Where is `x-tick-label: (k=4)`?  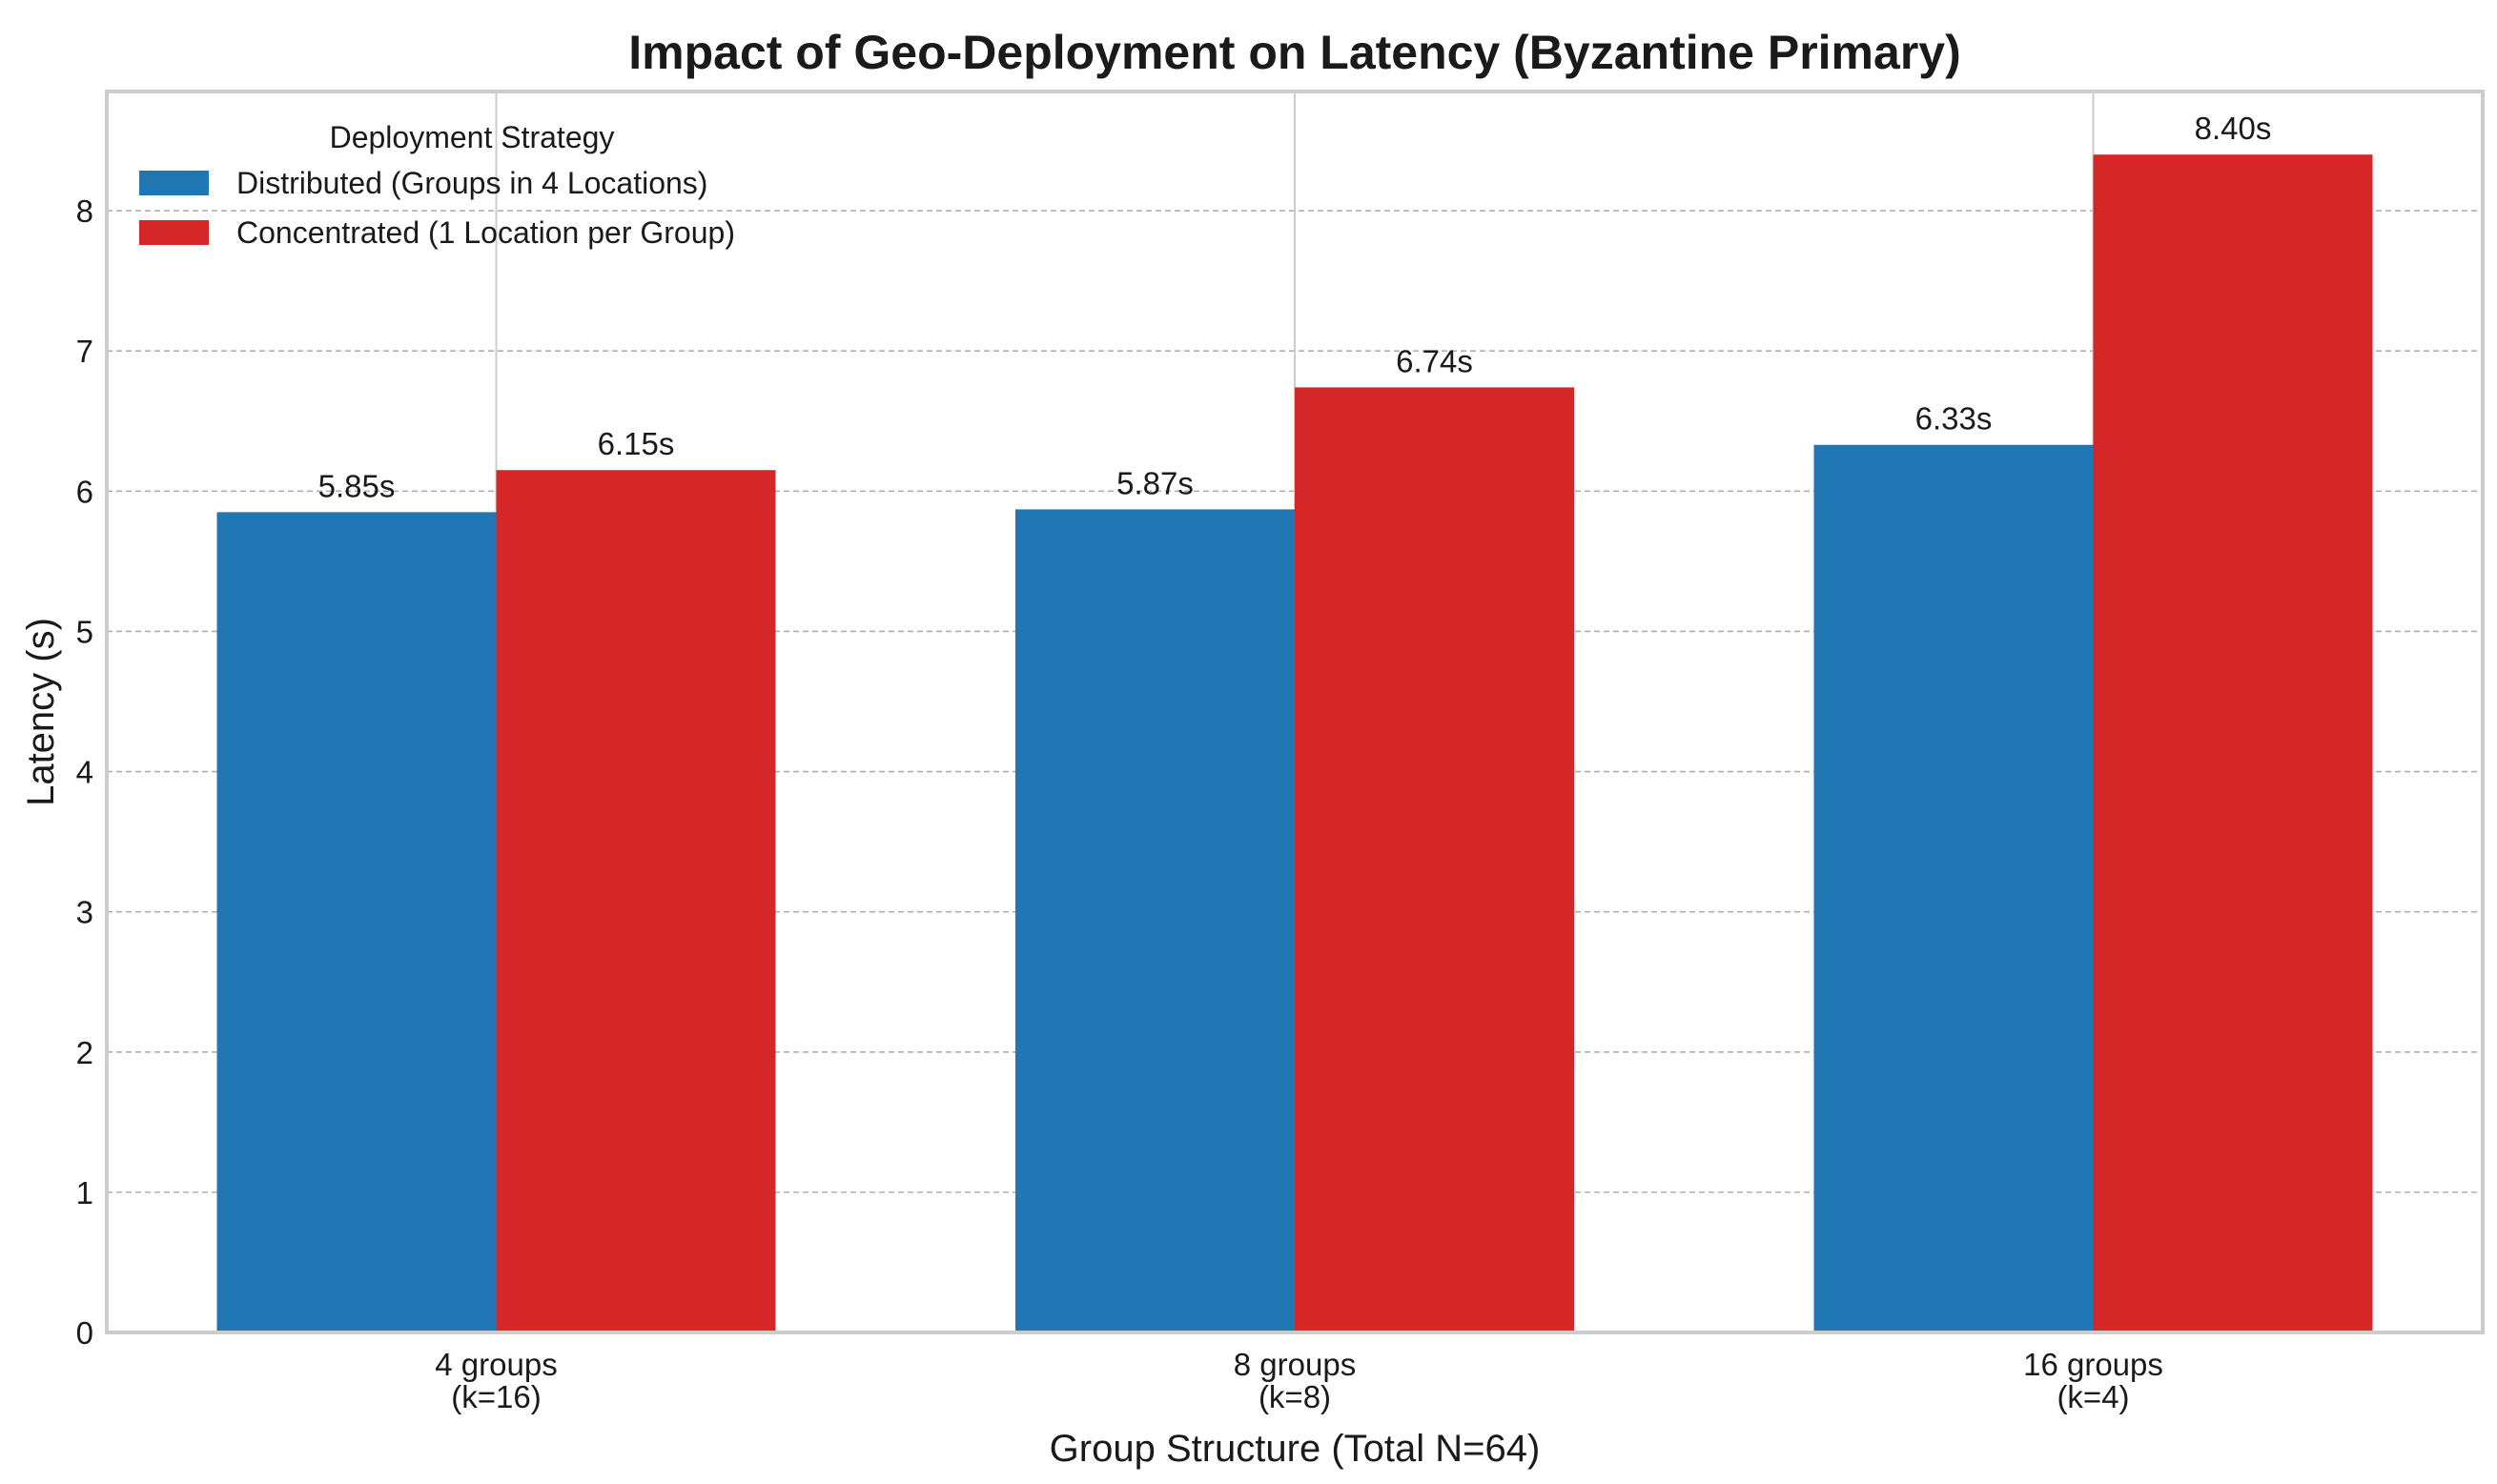
x-tick-label: (k=4) is located at coordinates (2093, 1396).